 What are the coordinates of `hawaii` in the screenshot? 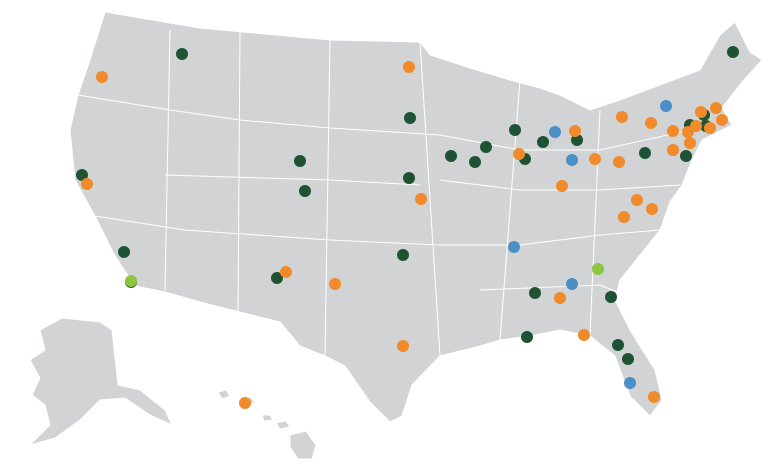 It's located at (267, 424).